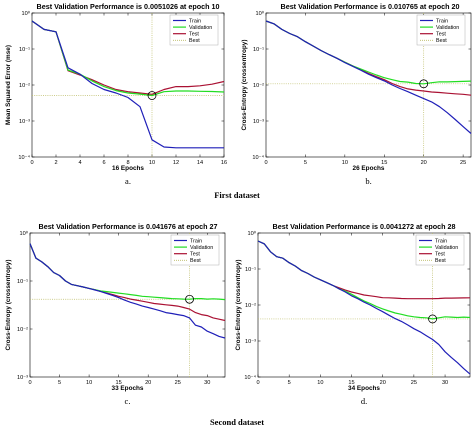  What do you see at coordinates (79, 163) in the screenshot?
I see `x-tick-label: 4` at bounding box center [79, 163].